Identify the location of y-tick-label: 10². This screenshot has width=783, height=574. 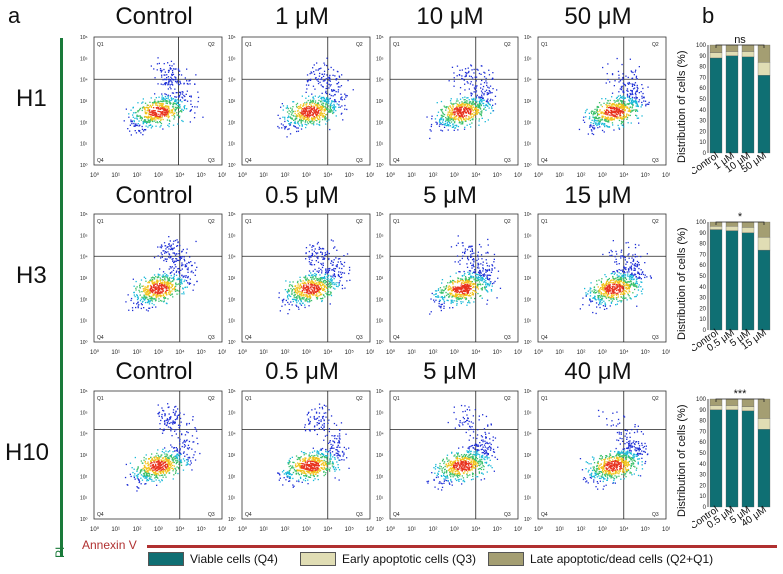
(528, 123).